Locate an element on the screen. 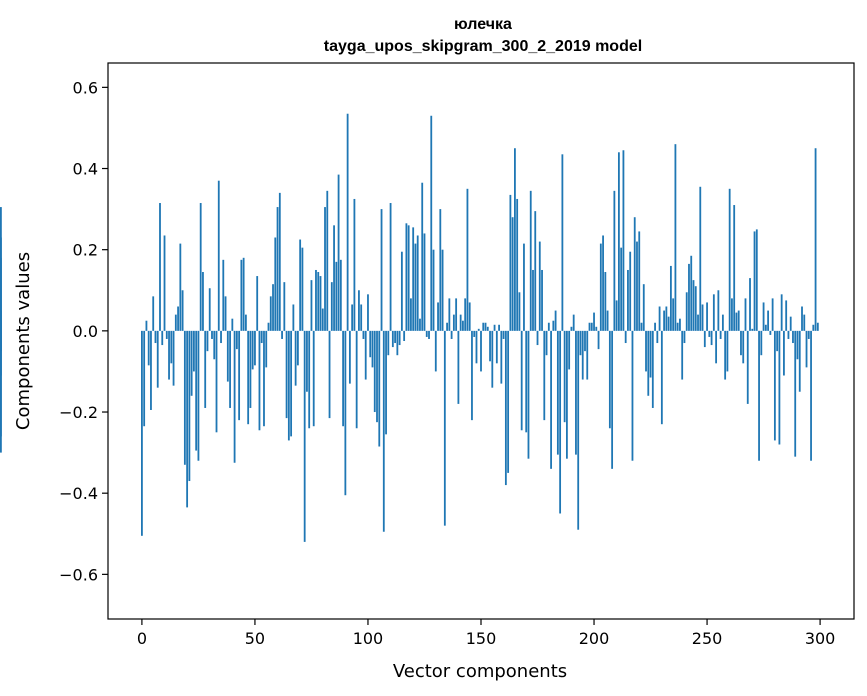 This screenshot has width=867, height=696. x-tick-label: 150 is located at coordinates (481, 638).